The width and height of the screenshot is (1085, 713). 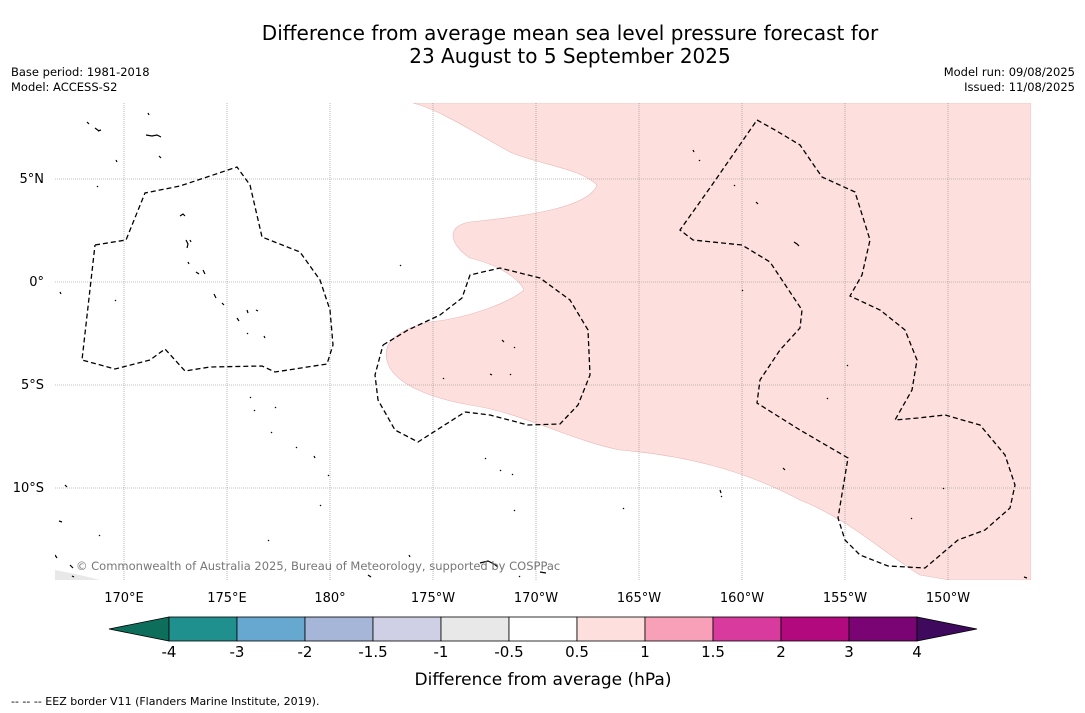 I want to click on lon-label: 165°W, so click(x=639, y=598).